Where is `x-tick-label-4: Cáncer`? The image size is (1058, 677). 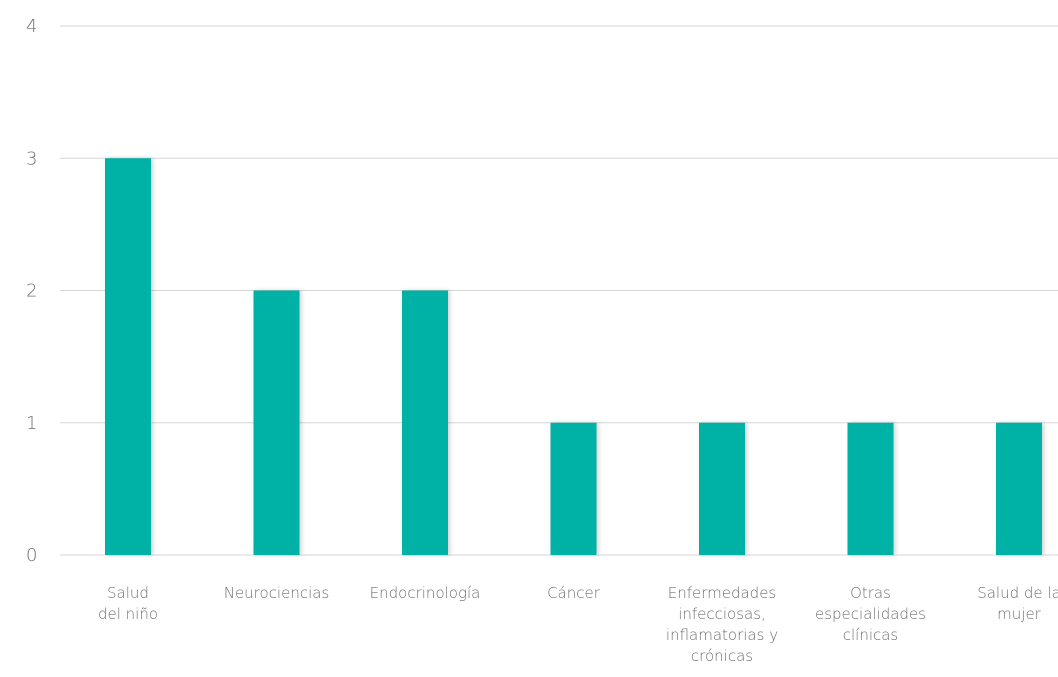
x-tick-label-4: Cáncer is located at coordinates (574, 593).